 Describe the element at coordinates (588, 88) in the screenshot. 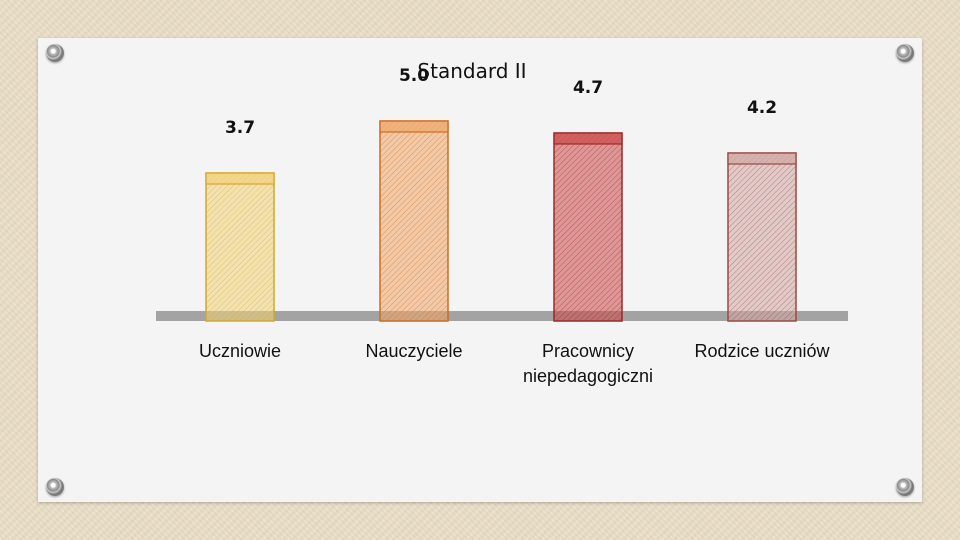

I see `value-label: 4.7` at that location.